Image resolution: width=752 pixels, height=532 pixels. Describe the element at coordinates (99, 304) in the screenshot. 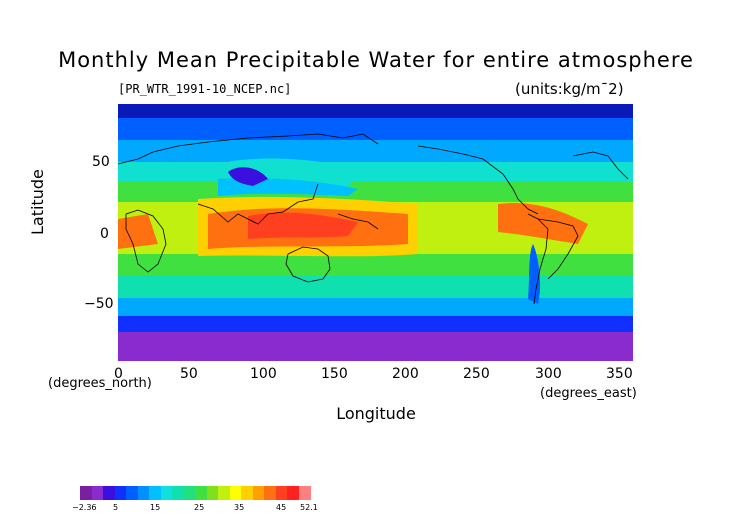

I see `y-tick-label: −50` at that location.